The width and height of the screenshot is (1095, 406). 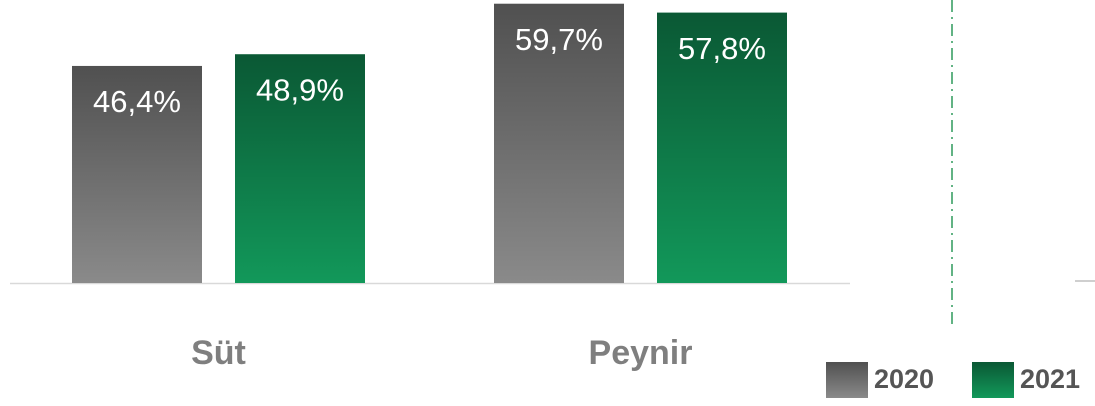 I want to click on data-label: 59,7%, so click(x=559, y=39).